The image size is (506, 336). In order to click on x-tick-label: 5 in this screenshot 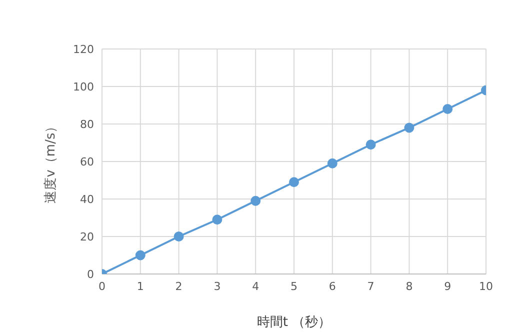, I will do `click(294, 286)`.